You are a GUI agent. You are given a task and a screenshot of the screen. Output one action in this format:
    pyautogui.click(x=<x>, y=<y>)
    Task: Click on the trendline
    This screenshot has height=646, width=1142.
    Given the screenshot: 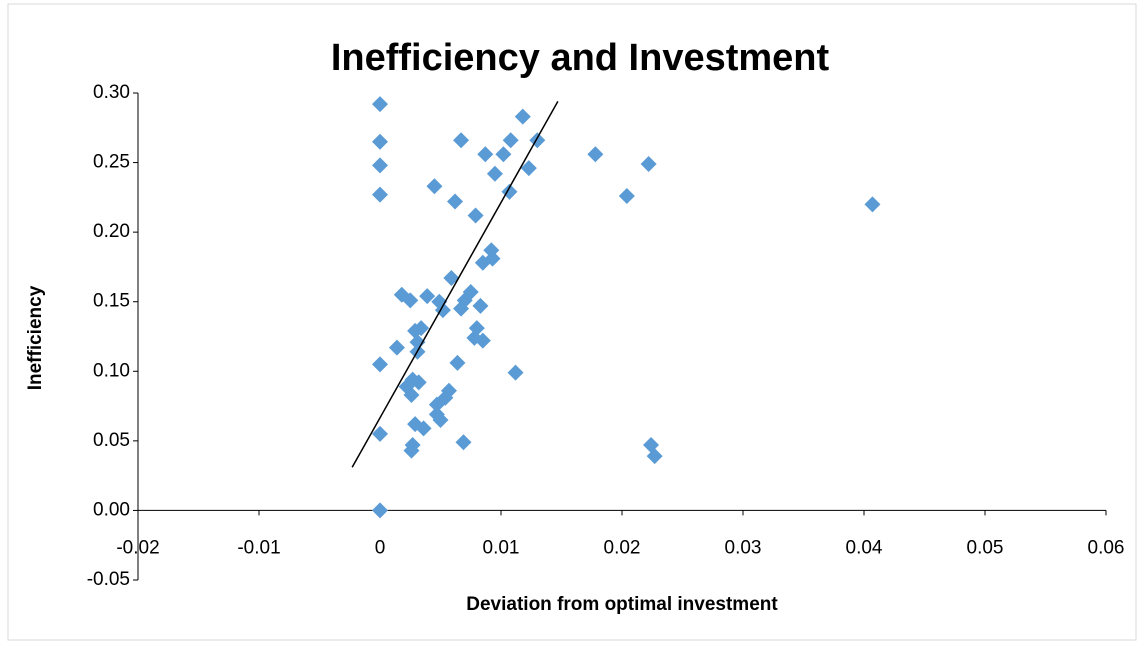 What is the action you would take?
    pyautogui.click(x=455, y=284)
    